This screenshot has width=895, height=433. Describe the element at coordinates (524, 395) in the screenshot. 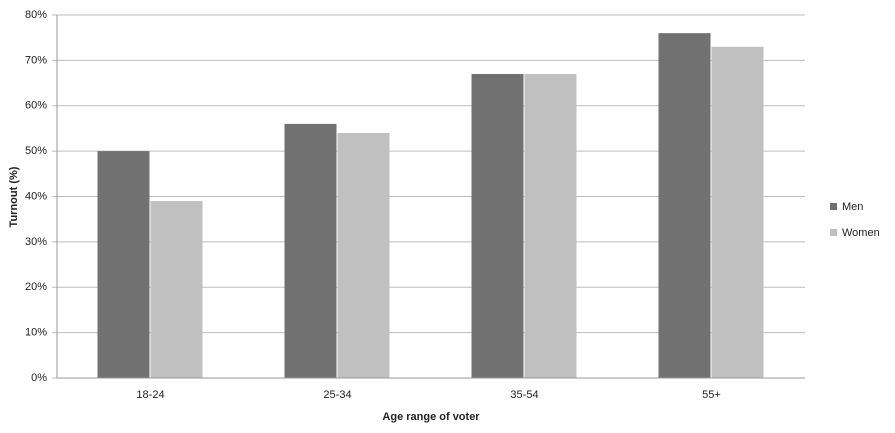

I see `x-tick-label: 35-54` at that location.